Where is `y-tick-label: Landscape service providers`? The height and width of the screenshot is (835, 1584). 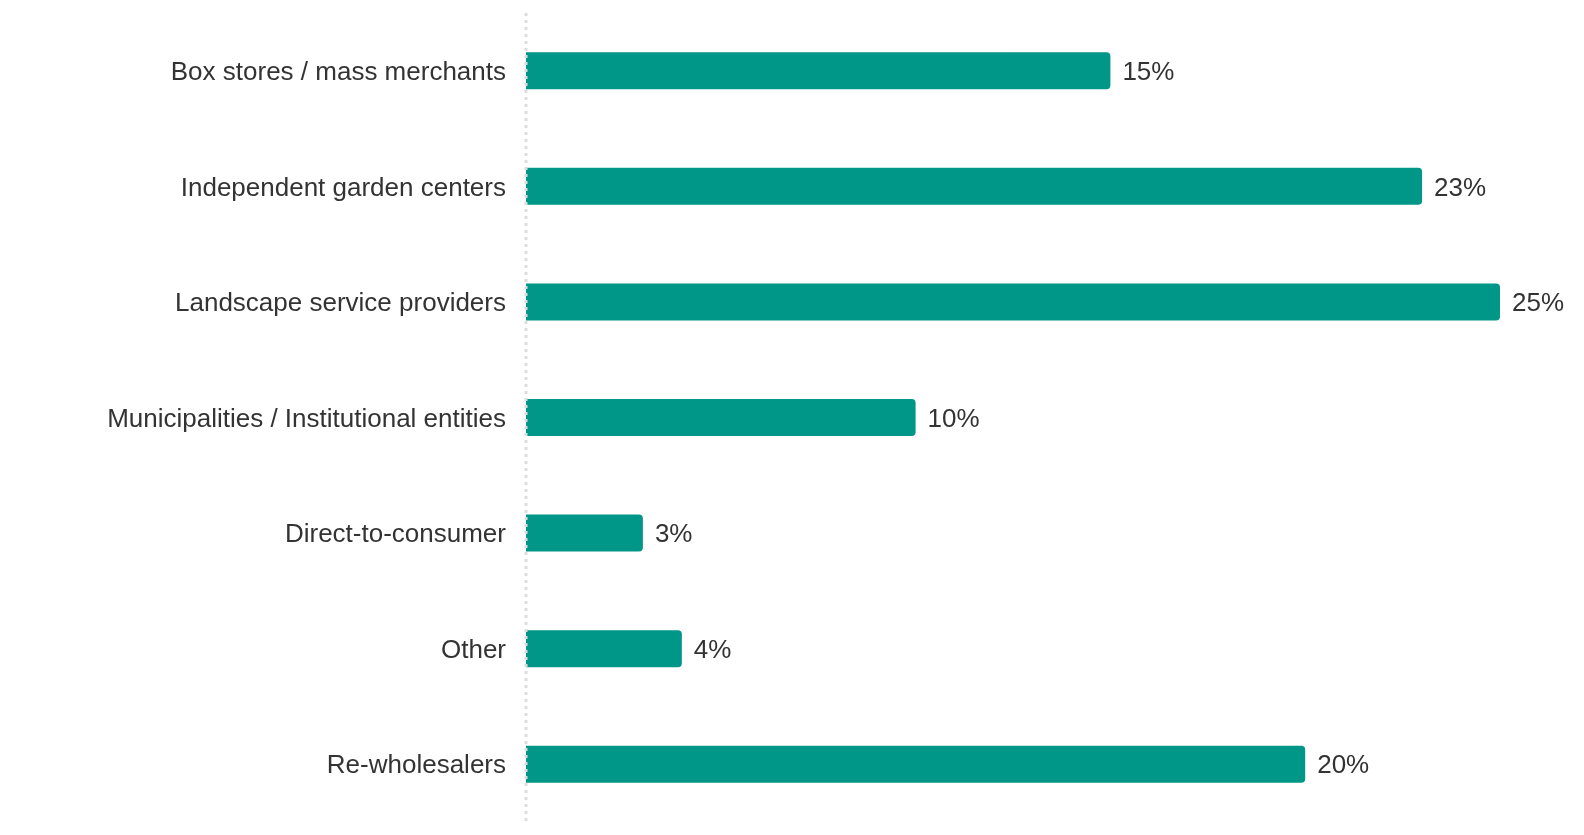 y-tick-label: Landscape service providers is located at coordinates (340, 302).